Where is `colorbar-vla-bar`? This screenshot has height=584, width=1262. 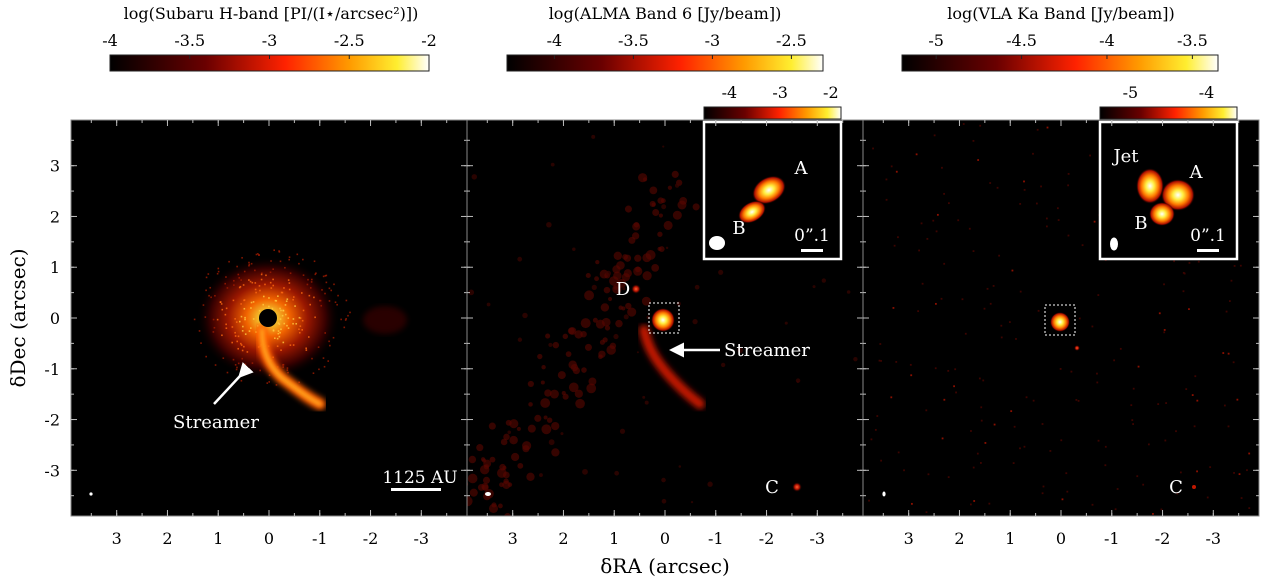
colorbar-vla-bar is located at coordinates (1060, 63).